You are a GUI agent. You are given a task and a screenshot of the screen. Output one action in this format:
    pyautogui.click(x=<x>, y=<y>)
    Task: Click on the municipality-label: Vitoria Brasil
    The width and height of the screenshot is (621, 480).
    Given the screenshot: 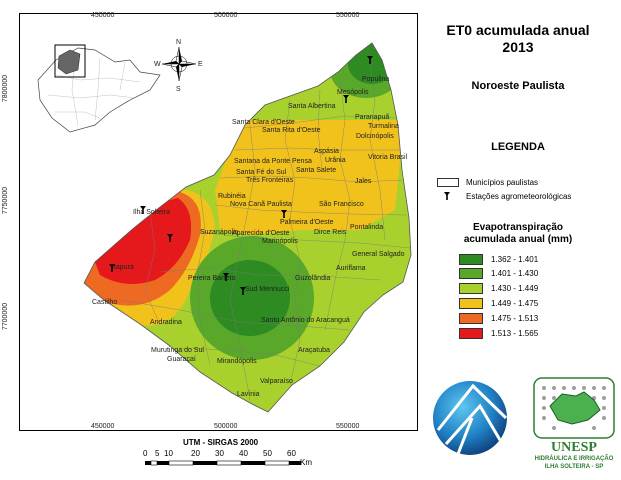 What is the action you would take?
    pyautogui.click(x=388, y=157)
    